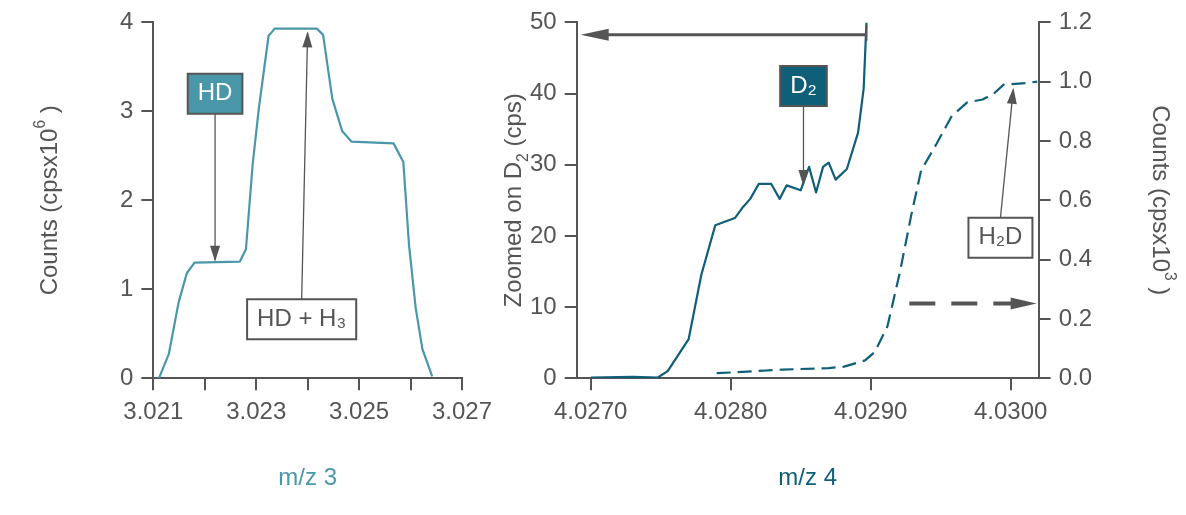 Image resolution: width=1186 pixels, height=515 pixels. Describe the element at coordinates (461, 411) in the screenshot. I see `x-tick-label: 3.027` at that location.